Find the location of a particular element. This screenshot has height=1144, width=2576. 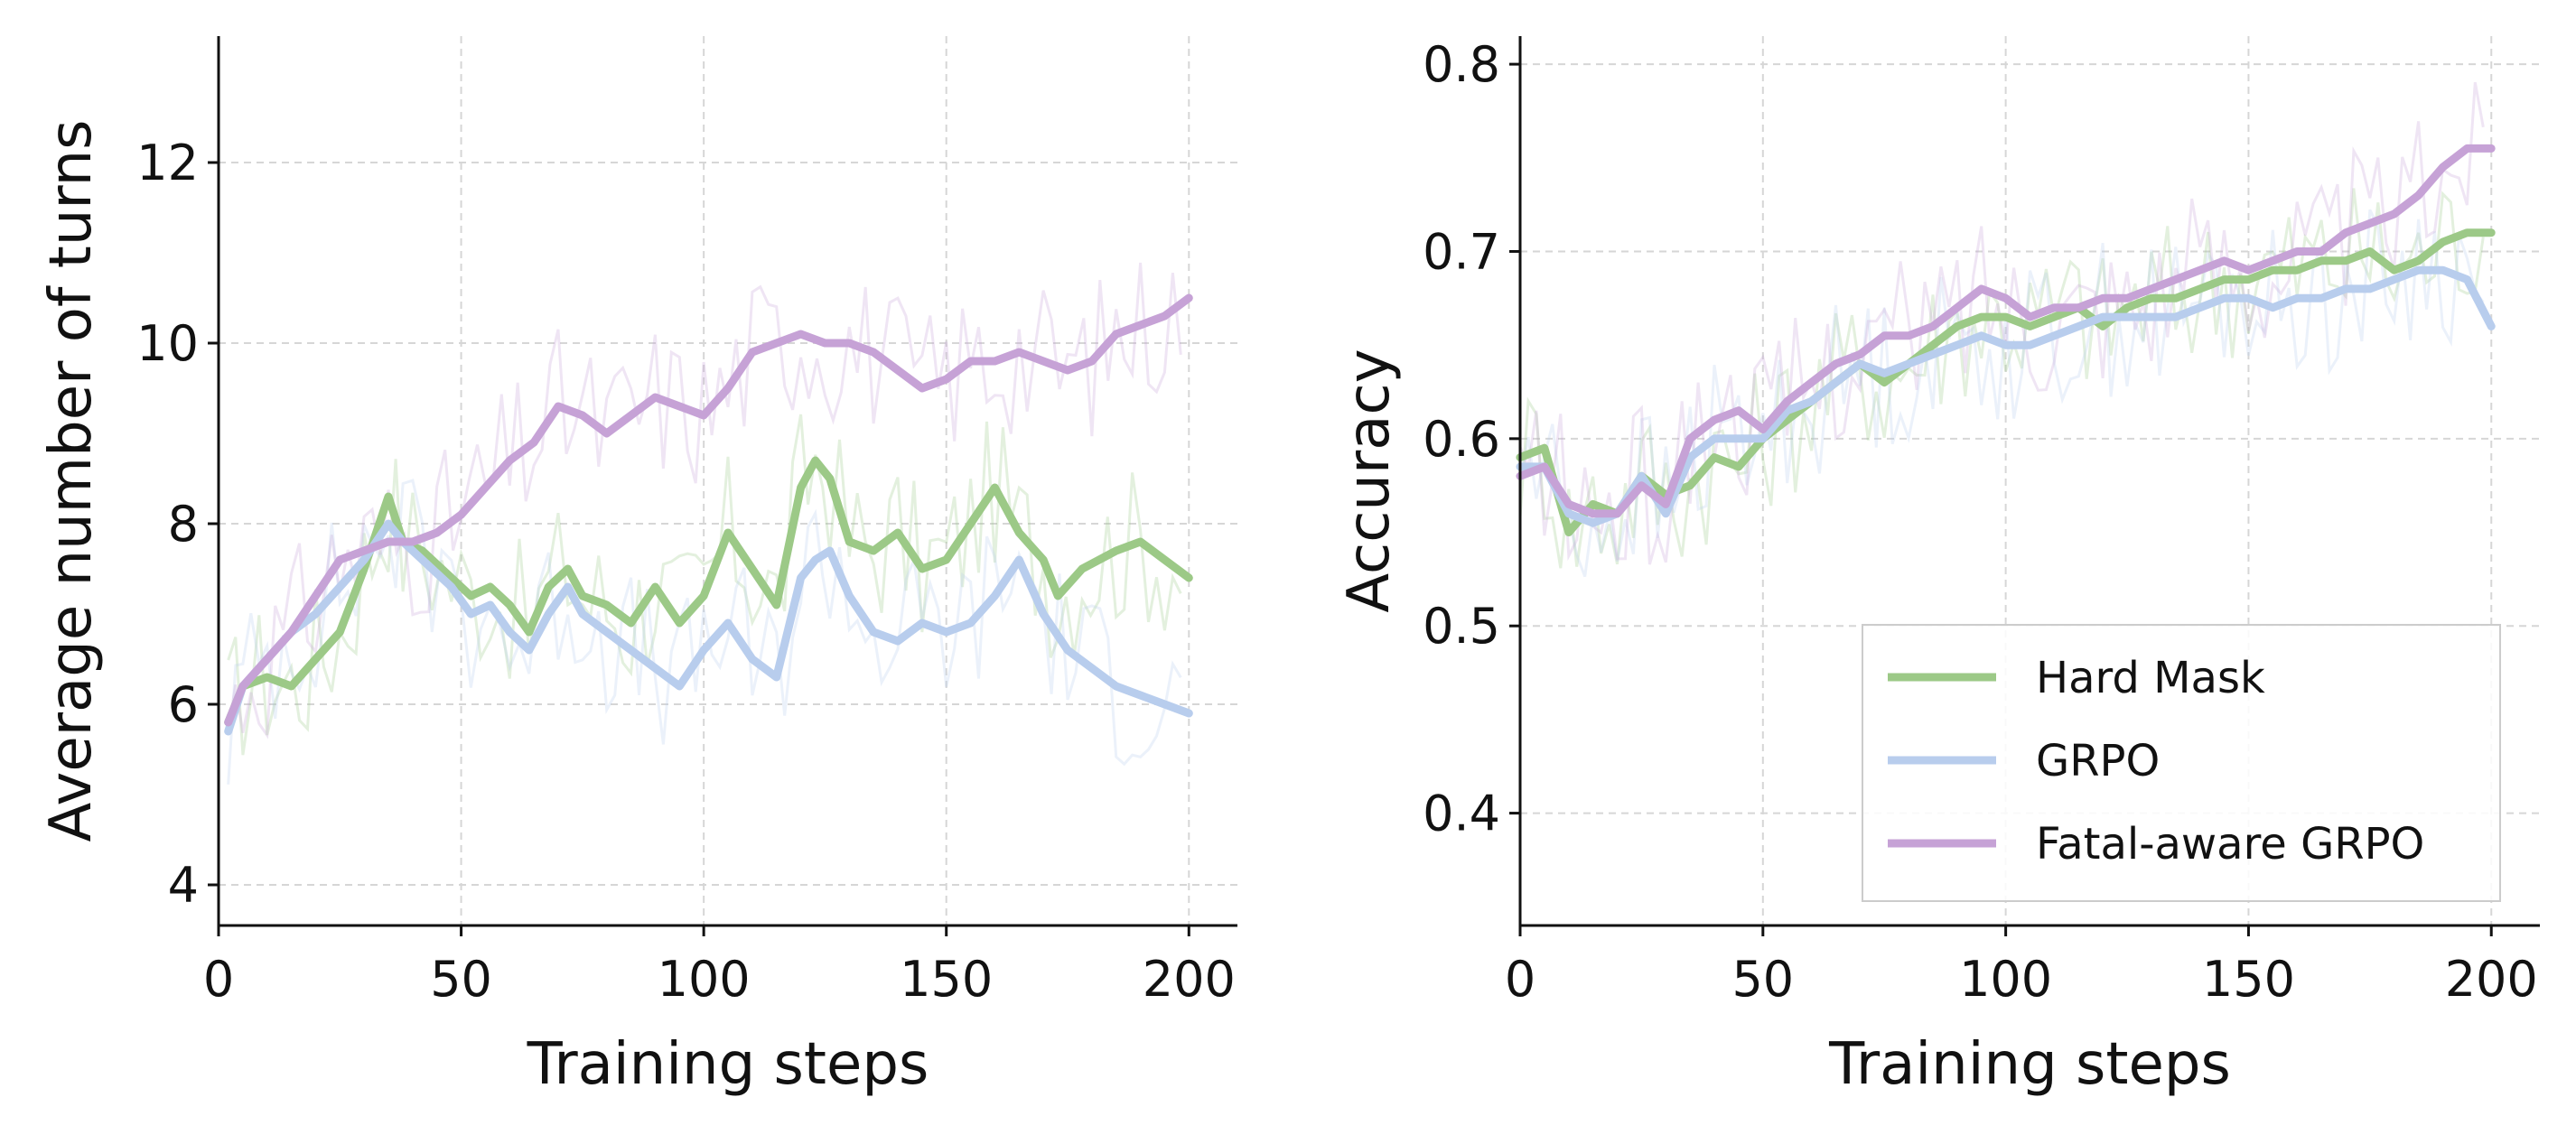

legend-label: Hard Mask is located at coordinates (2150, 678).